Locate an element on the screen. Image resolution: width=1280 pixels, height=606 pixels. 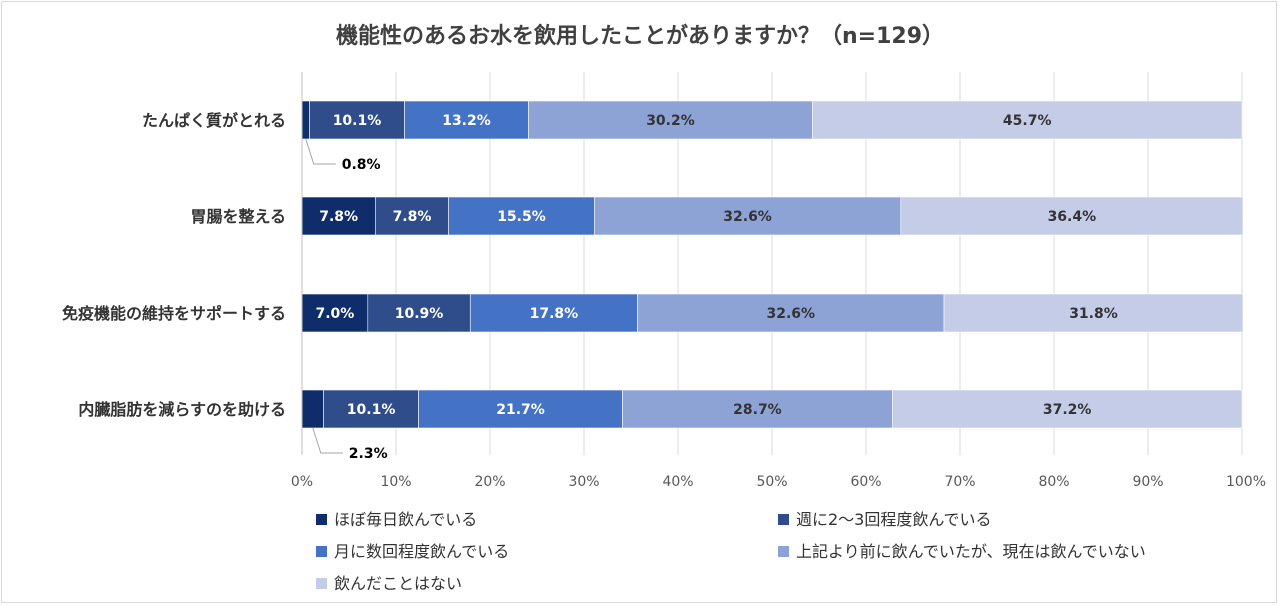
x-tick-label: 100% is located at coordinates (1246, 482).